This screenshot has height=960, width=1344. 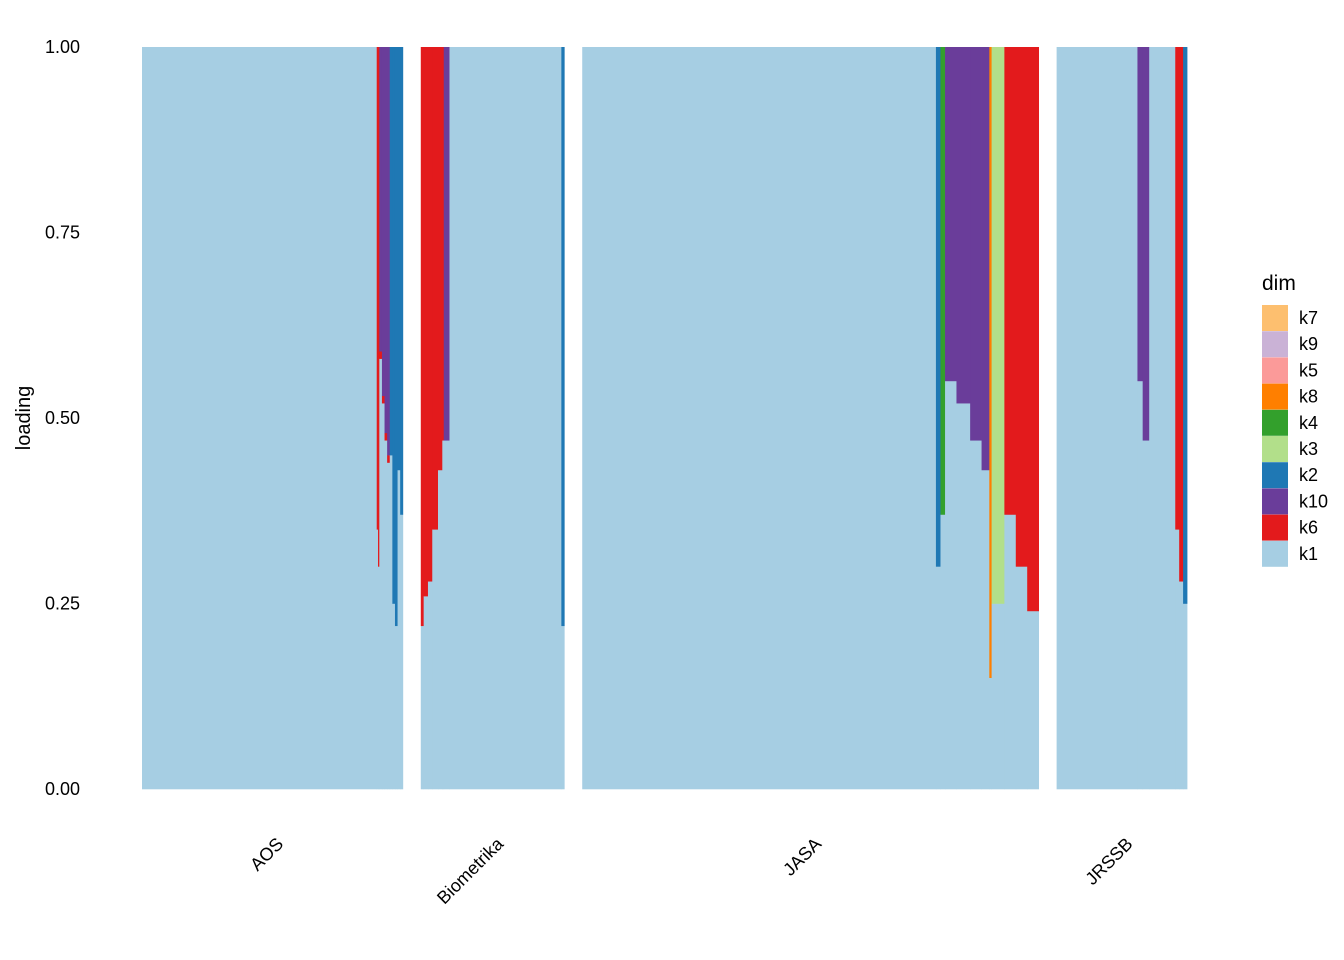 I want to click on segment-aos-11-k2, so click(x=402, y=281).